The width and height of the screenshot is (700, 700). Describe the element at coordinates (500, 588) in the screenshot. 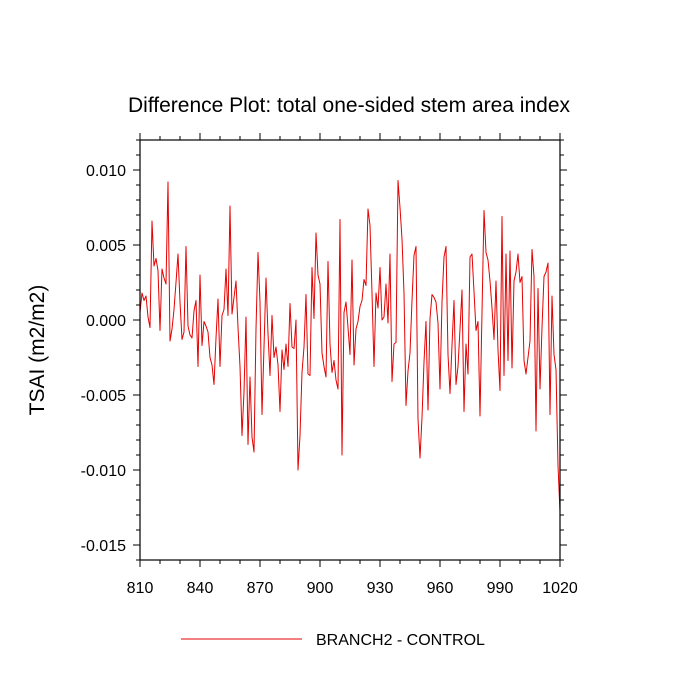

I see `x-tick-label: 990` at that location.